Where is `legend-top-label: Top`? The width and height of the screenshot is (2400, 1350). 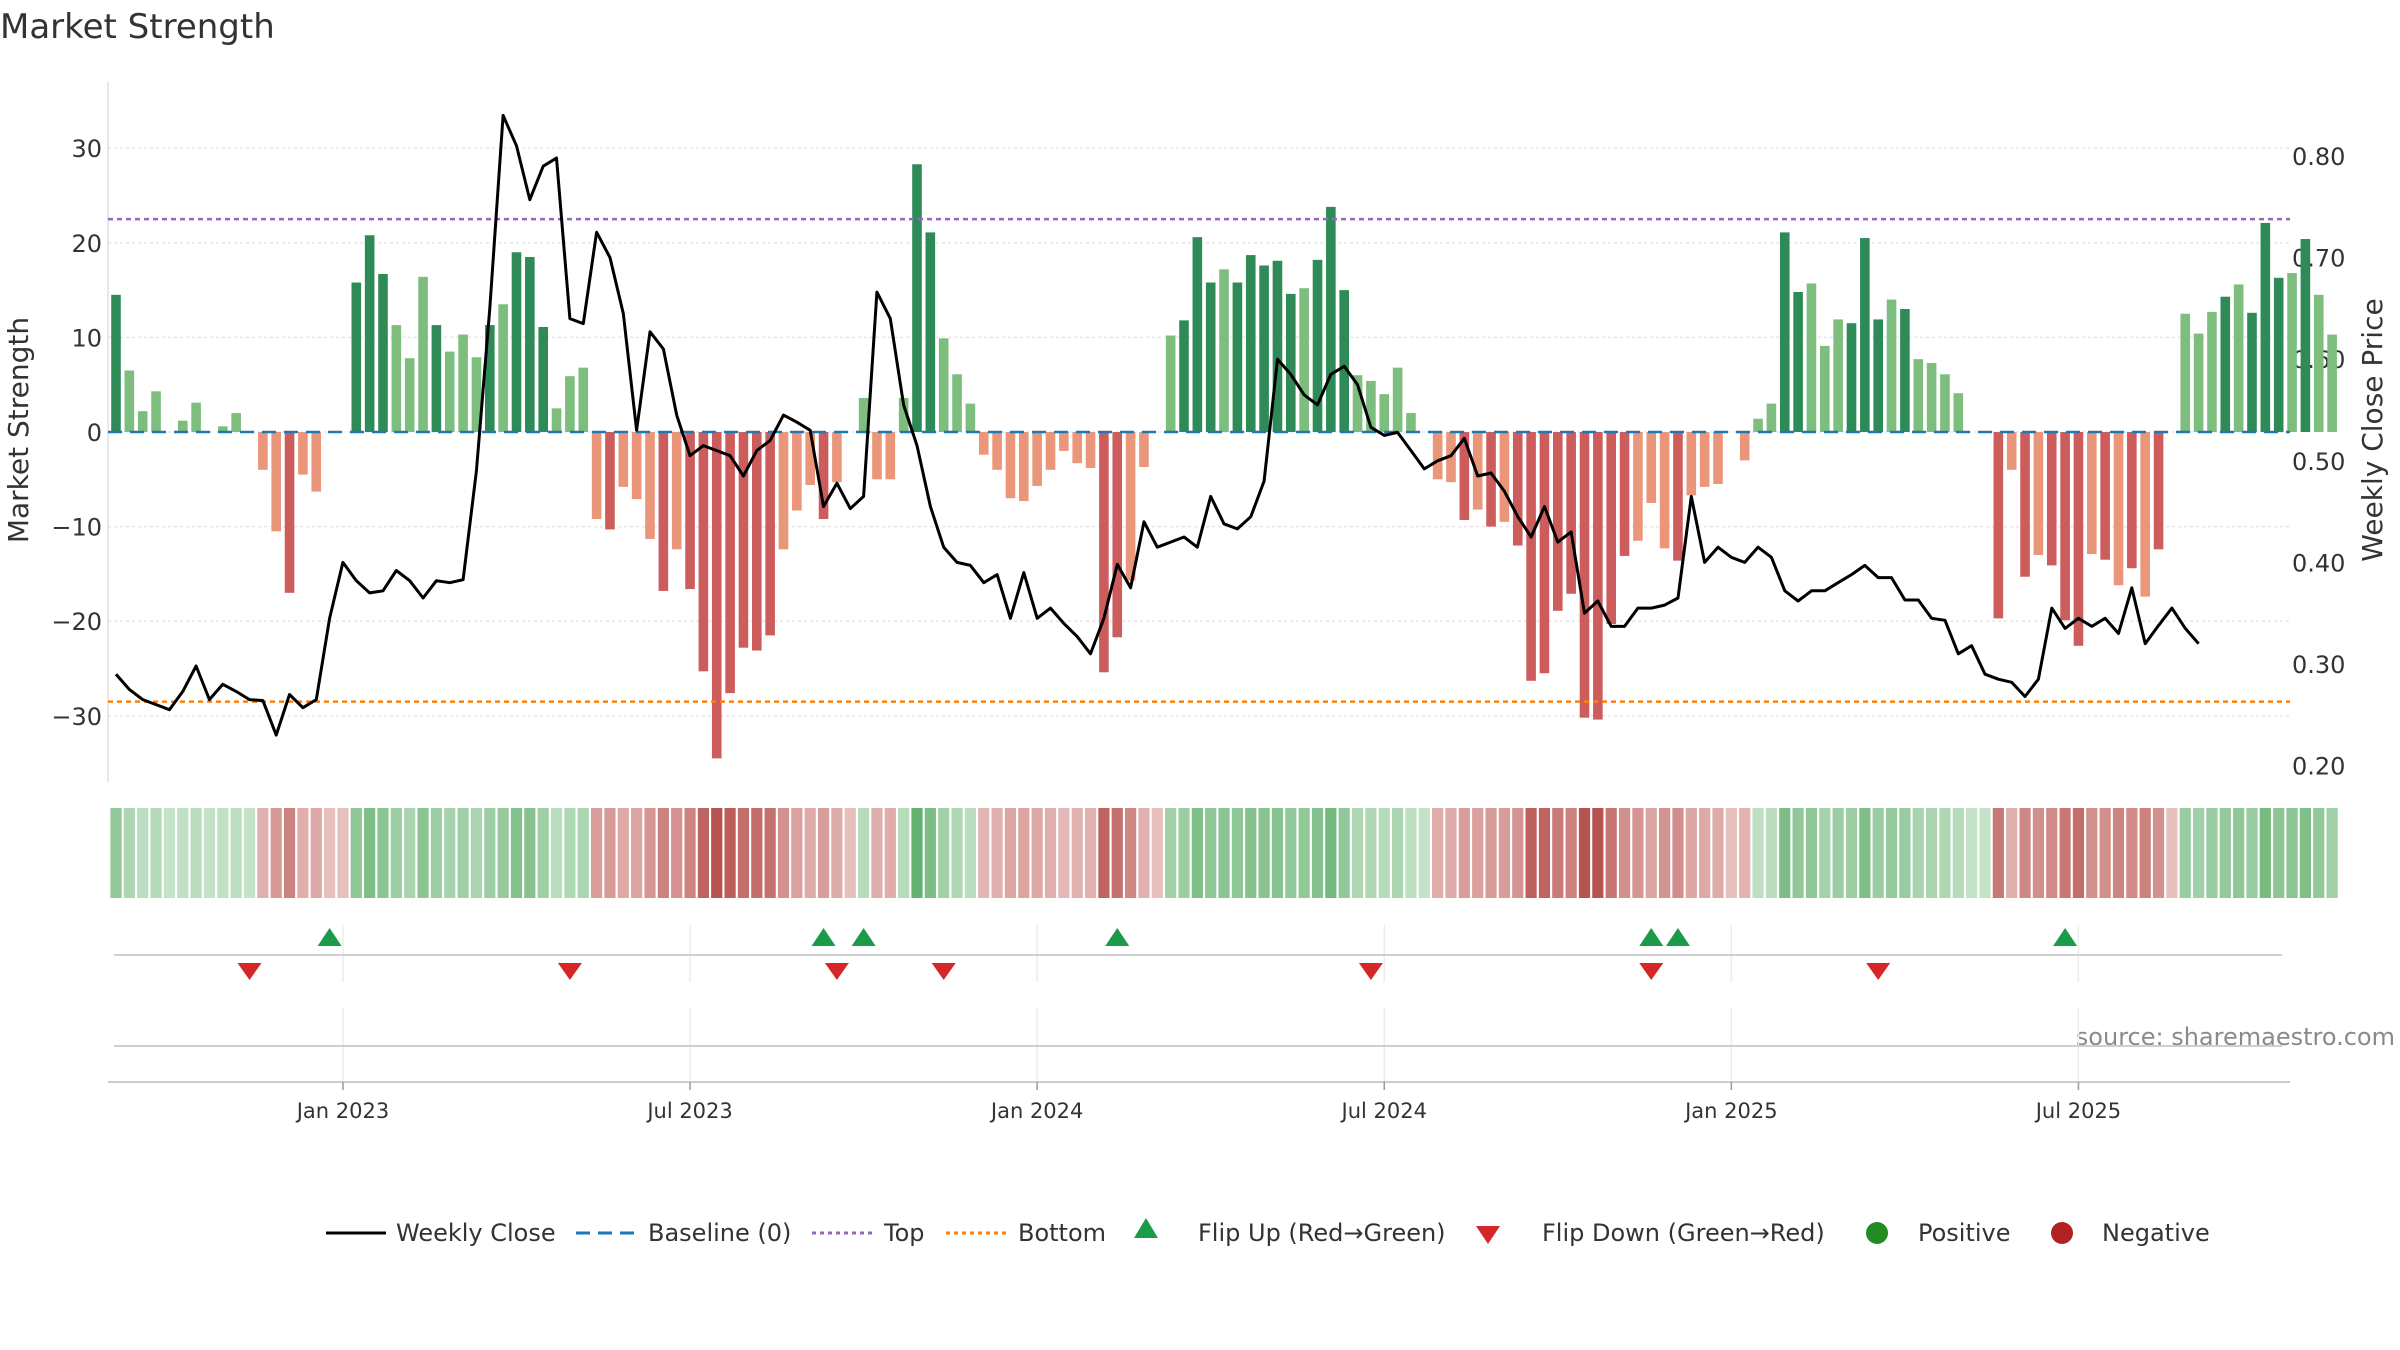
legend-top-label: Top is located at coordinates (904, 1233).